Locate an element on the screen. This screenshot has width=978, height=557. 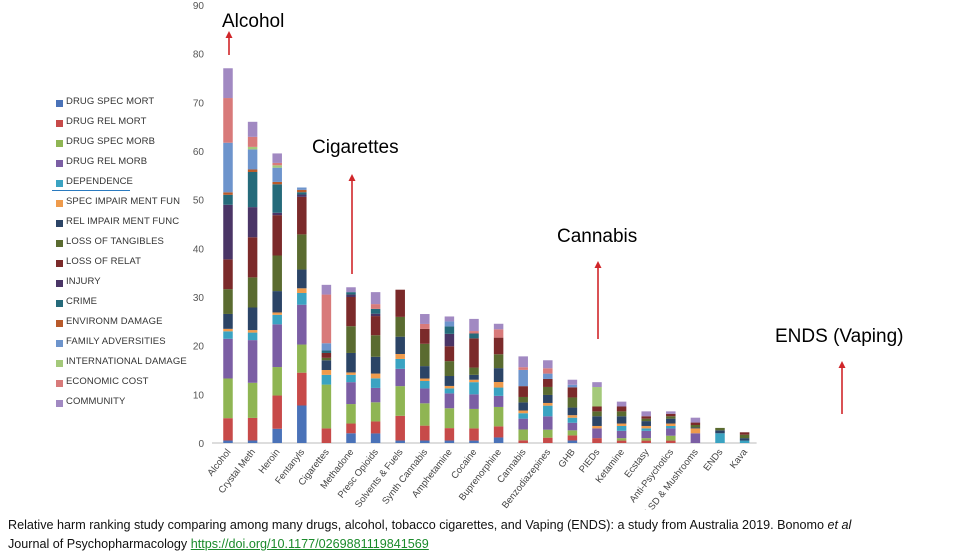
legend-item: INJURY is located at coordinates (152, 285).